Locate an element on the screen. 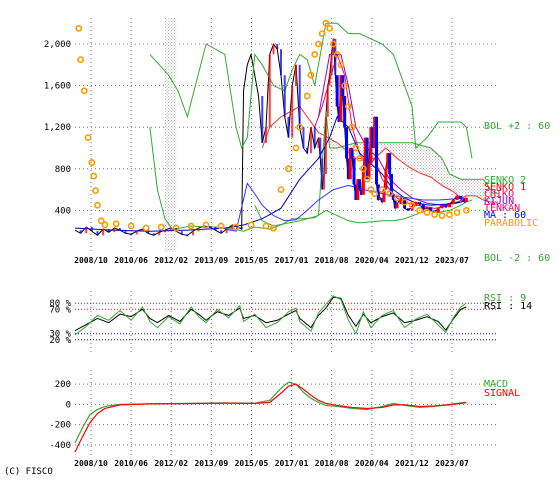 This screenshot has width=560, height=484. macd-tick-label: -200 is located at coordinates (60, 426).